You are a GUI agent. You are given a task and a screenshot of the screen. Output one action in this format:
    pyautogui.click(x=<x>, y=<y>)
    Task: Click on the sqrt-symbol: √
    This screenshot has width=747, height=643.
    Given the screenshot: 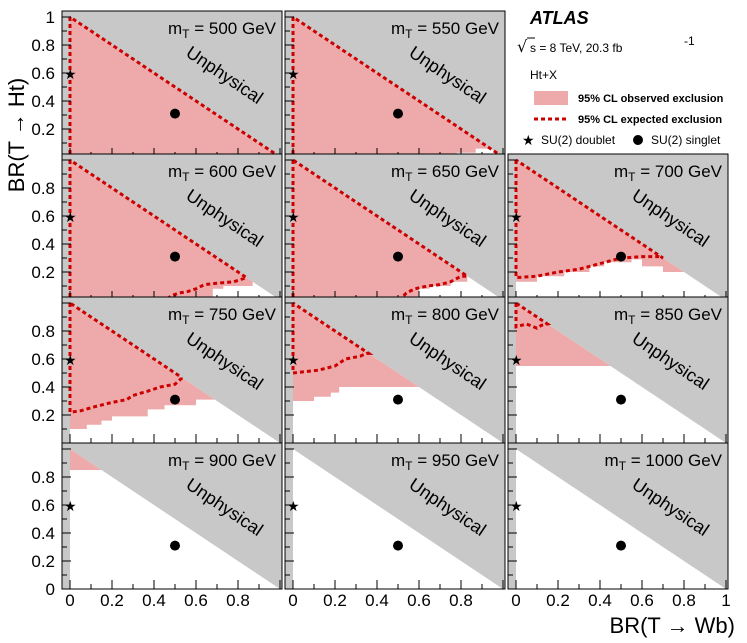 What is the action you would take?
    pyautogui.click(x=522, y=46)
    